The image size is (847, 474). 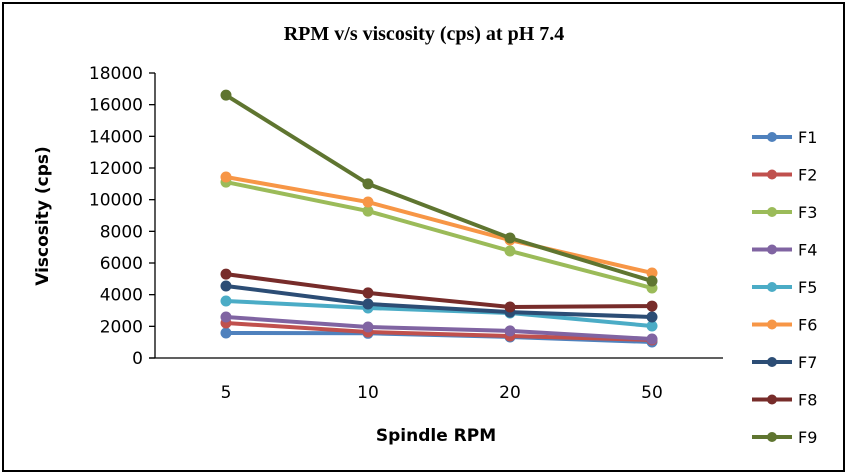 I want to click on chart-title: RPM v/s viscosity (cps) at pH 7.4, so click(x=424, y=34).